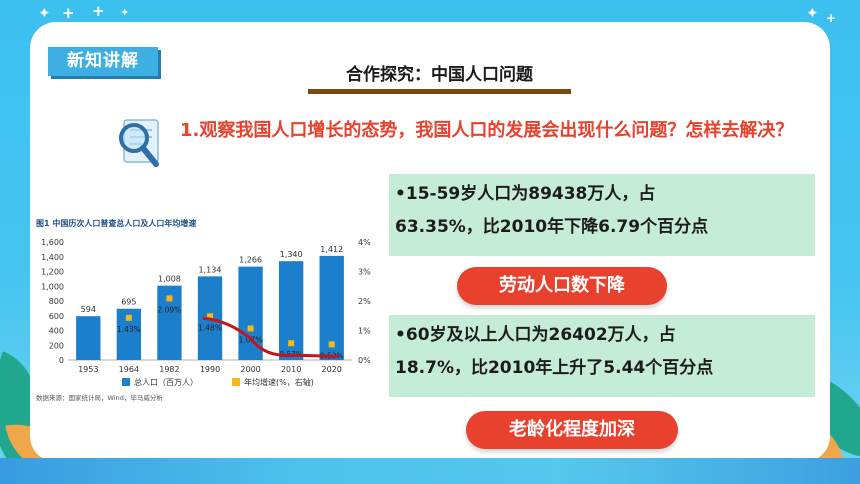 The width and height of the screenshot is (860, 484). Describe the element at coordinates (139, 143) in the screenshot. I see `magnifier-icon` at that location.